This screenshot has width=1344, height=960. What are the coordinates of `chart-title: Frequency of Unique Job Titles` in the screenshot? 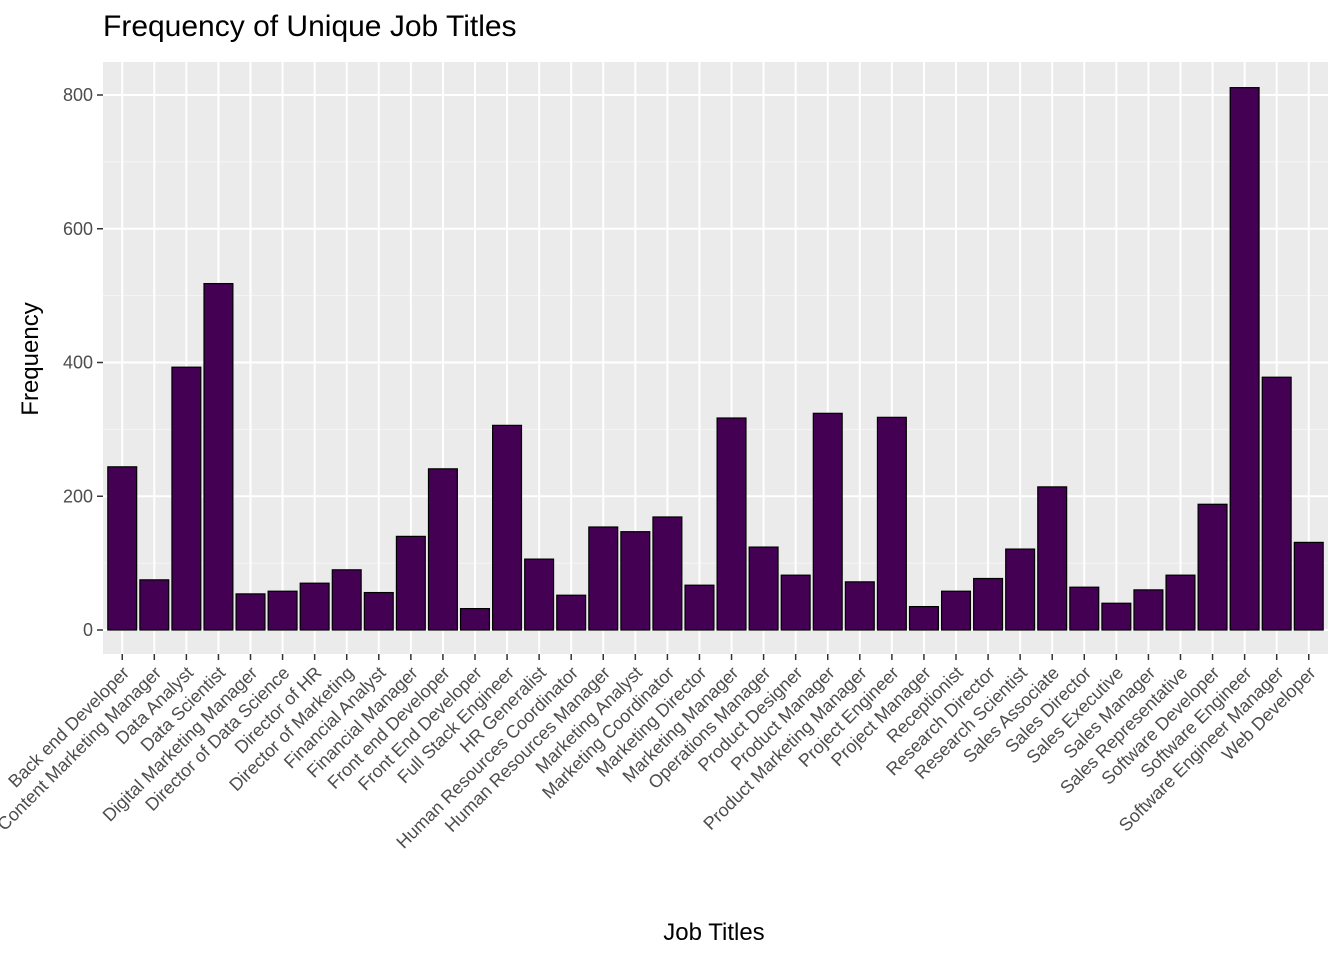 It's located at (310, 26).